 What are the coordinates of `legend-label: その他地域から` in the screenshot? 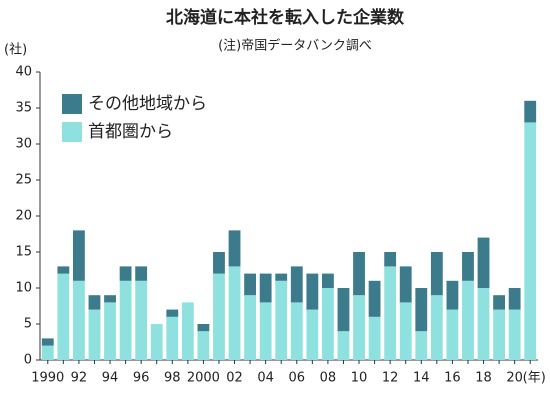 It's located at (147, 104).